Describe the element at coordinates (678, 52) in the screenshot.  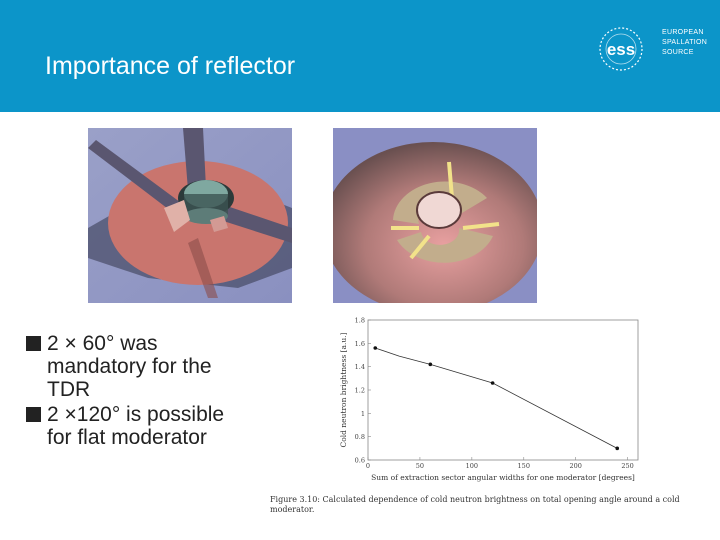
I see `logo-line-3: SOURCE` at that location.